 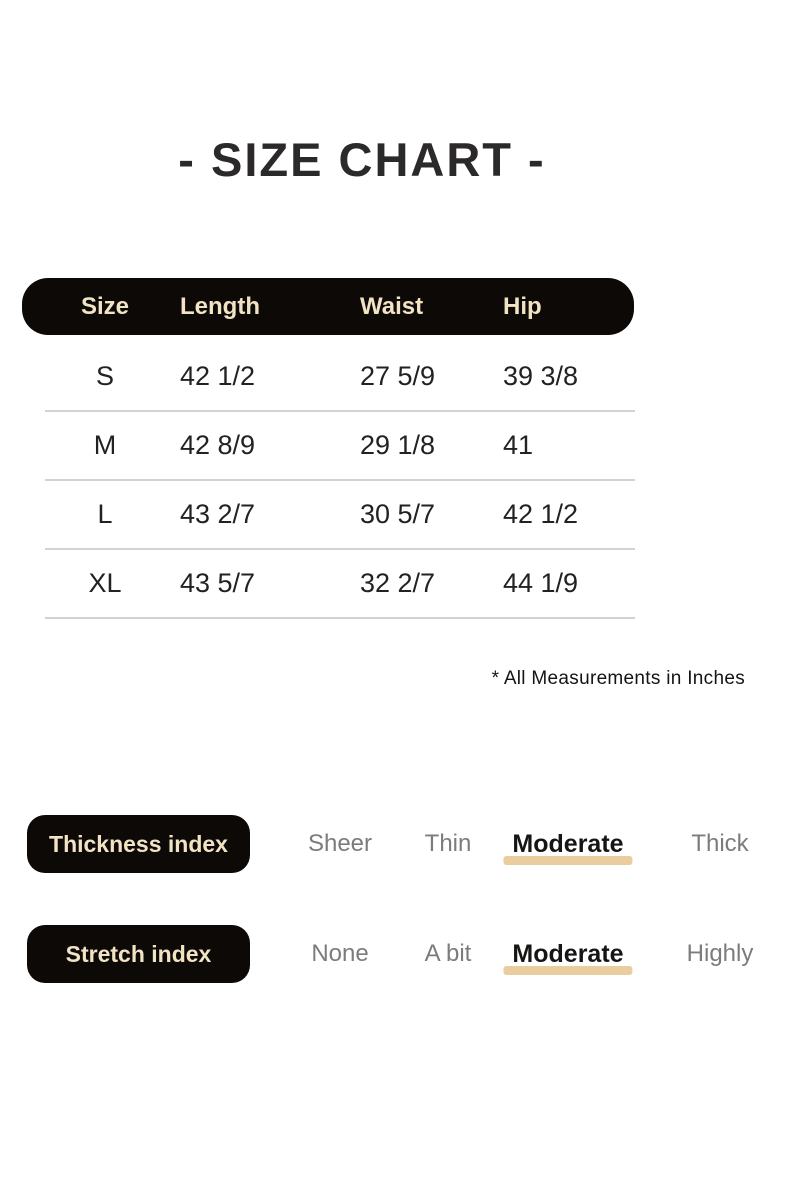 What do you see at coordinates (340, 953) in the screenshot?
I see `stretch-option-none: None` at bounding box center [340, 953].